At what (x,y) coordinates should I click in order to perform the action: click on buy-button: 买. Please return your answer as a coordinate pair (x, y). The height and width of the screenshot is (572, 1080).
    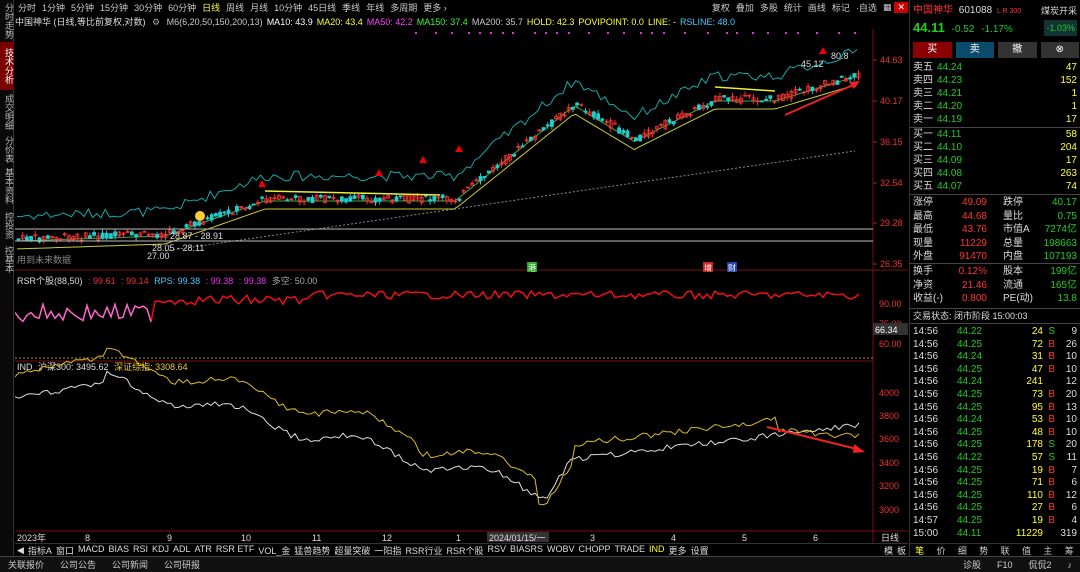
    Looking at the image, I should click on (932, 50).